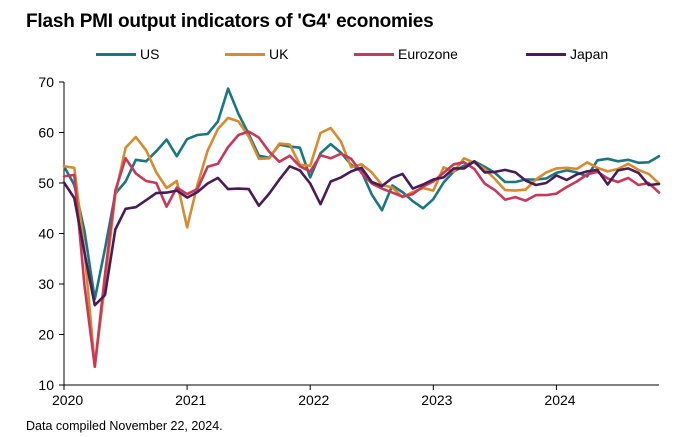 The image size is (685, 437). What do you see at coordinates (46, 284) in the screenshot?
I see `y-tick-label: 30` at bounding box center [46, 284].